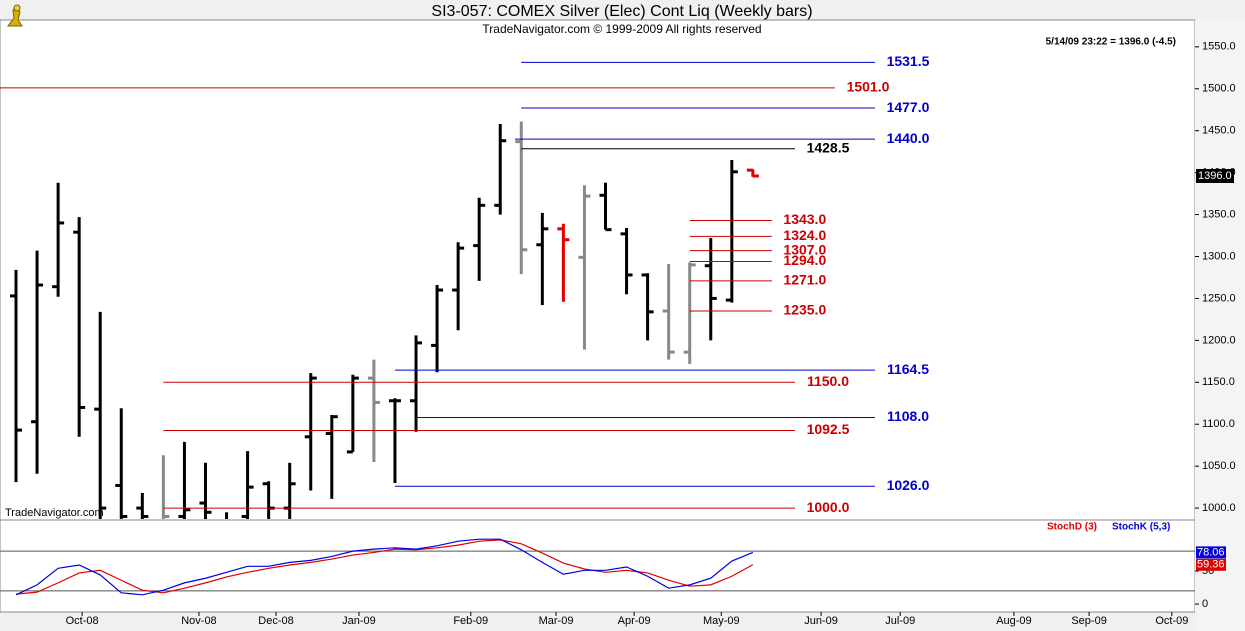  I want to click on legend-entry: StochD (3), so click(1072, 527).